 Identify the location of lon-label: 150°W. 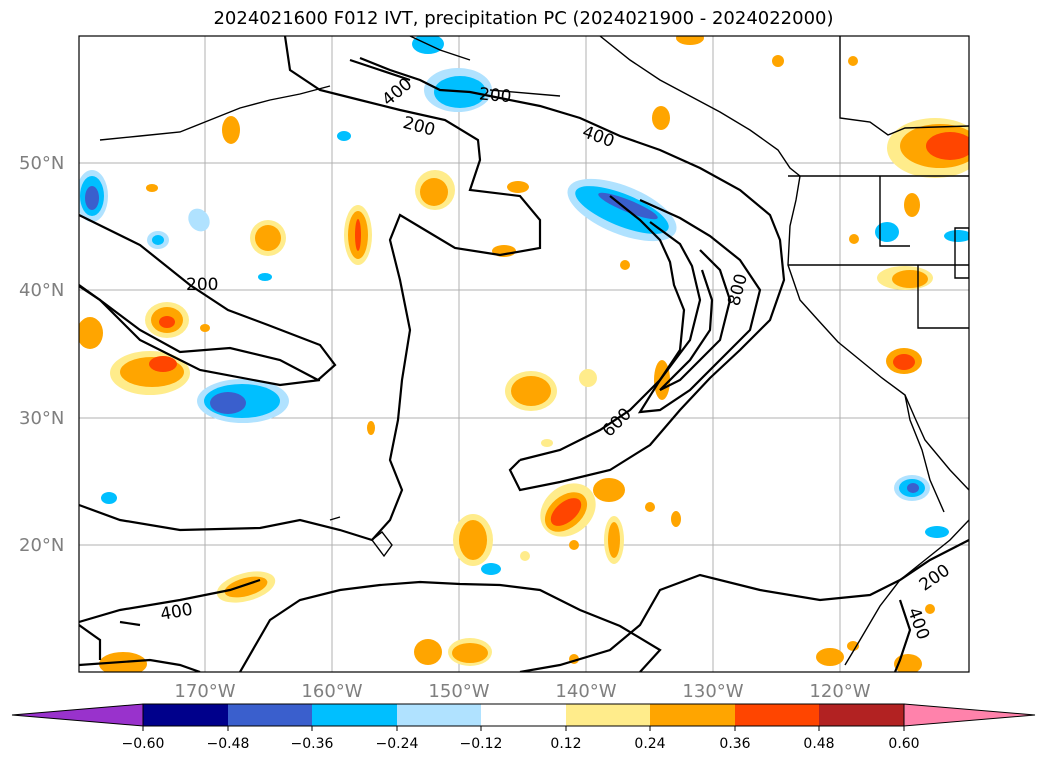
(458, 691).